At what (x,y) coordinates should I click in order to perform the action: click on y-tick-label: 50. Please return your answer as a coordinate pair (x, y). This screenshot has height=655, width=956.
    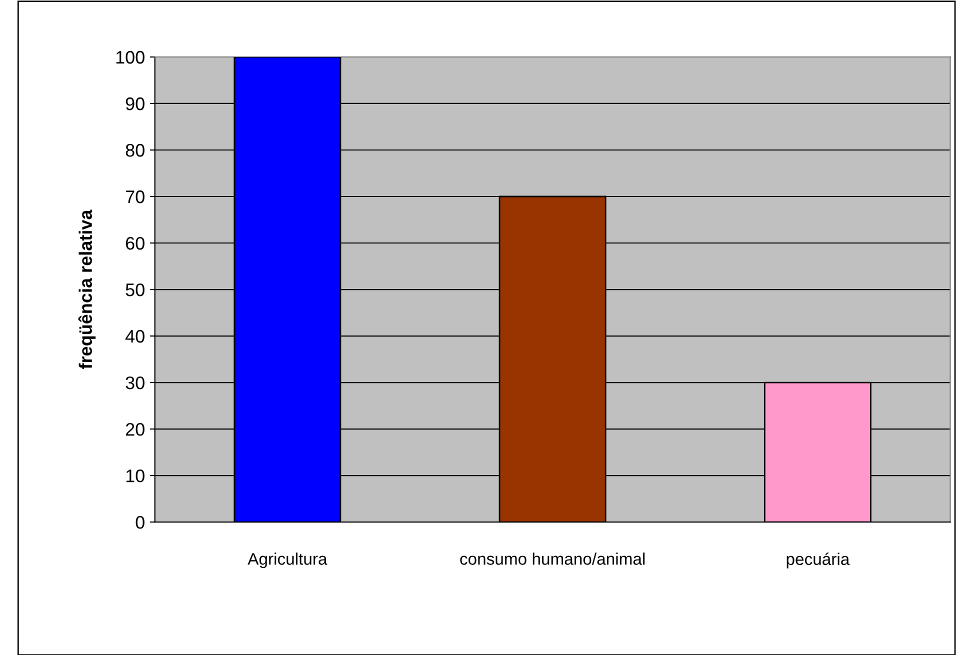
    Looking at the image, I should click on (135, 289).